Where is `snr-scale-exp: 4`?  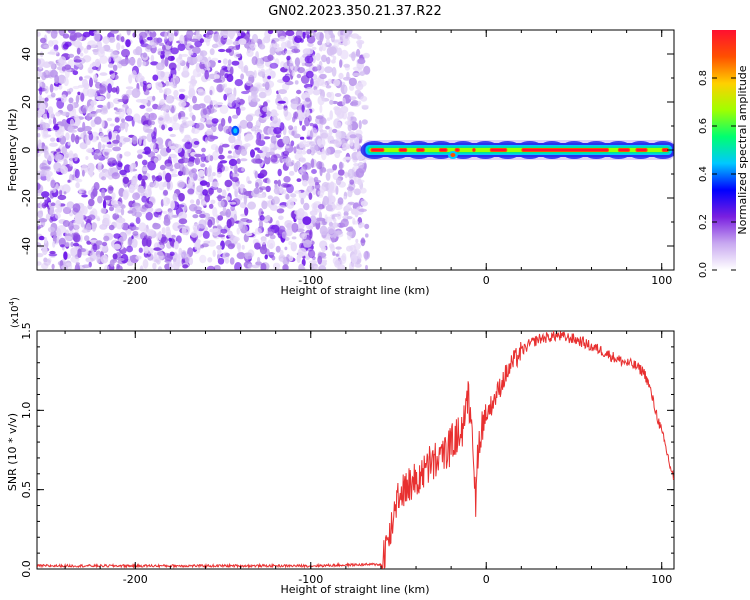 snr-scale-exp: 4 is located at coordinates (12, 302).